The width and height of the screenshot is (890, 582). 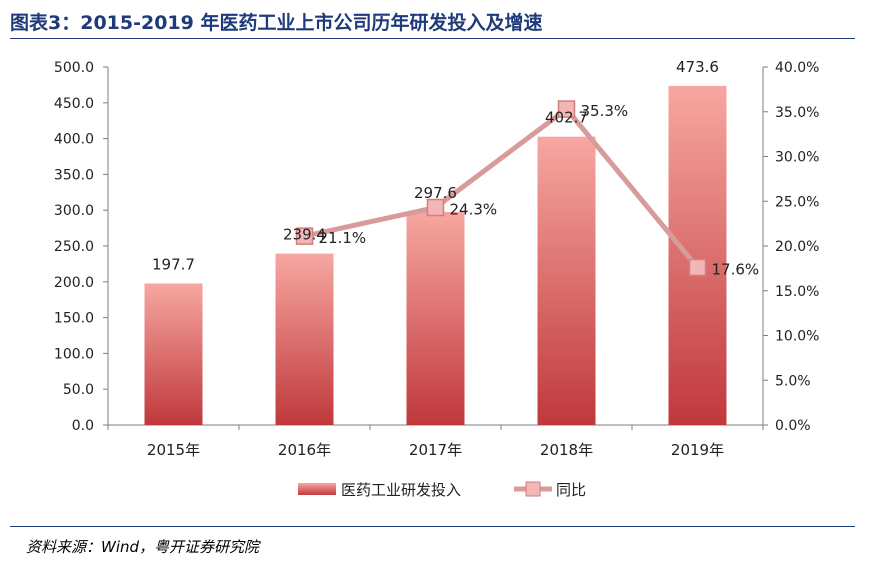 What do you see at coordinates (343, 238) in the screenshot?
I see `yoy-value-label: 21.1%` at bounding box center [343, 238].